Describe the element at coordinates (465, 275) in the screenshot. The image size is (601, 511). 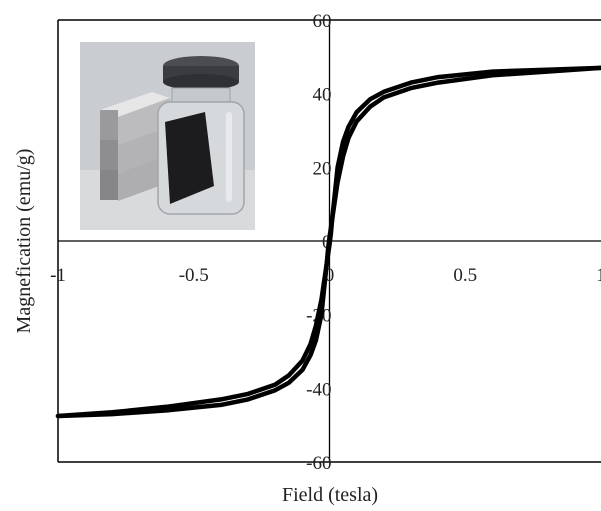
I see `x-tick-label: 0.5` at that location.